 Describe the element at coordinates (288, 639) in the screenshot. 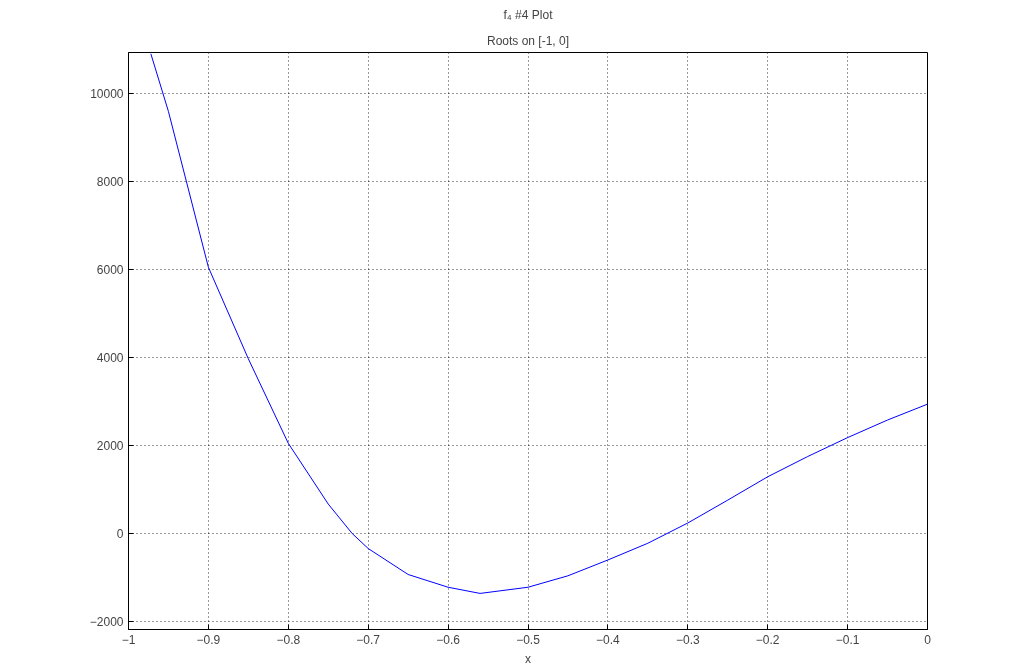

I see `x-tick-label: −0.8` at that location.